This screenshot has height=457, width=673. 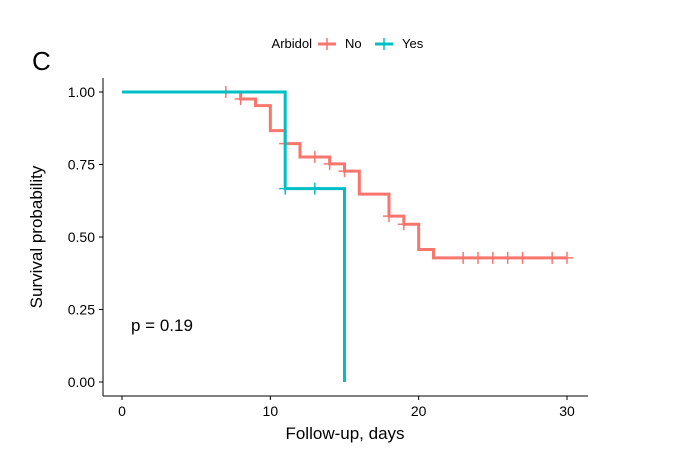 I want to click on legend-label: No, so click(x=353, y=43).